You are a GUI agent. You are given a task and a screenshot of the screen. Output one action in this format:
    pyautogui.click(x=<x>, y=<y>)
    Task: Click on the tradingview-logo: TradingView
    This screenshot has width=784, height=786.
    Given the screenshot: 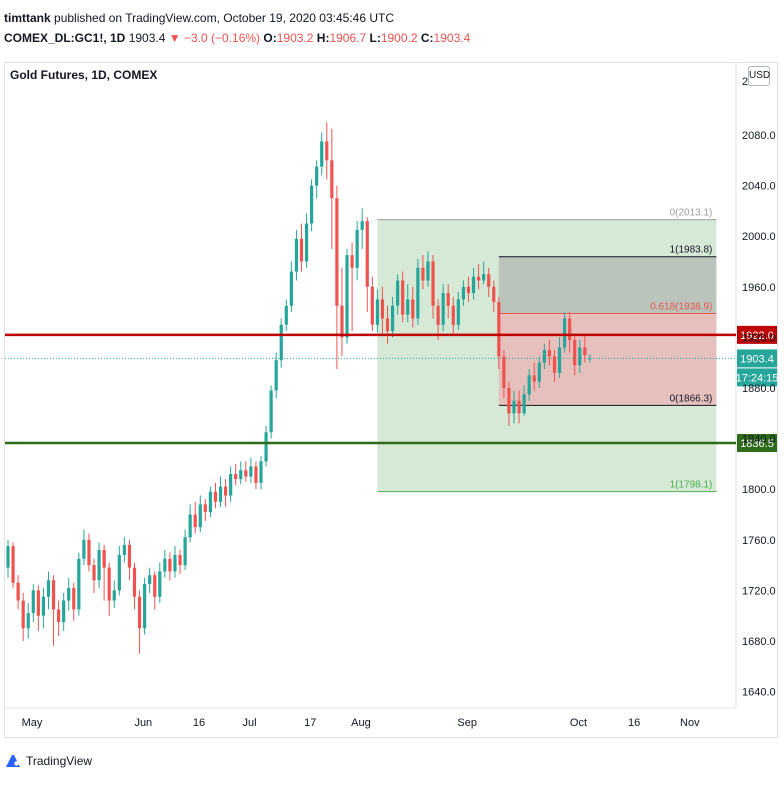 What is the action you would take?
    pyautogui.click(x=48, y=761)
    